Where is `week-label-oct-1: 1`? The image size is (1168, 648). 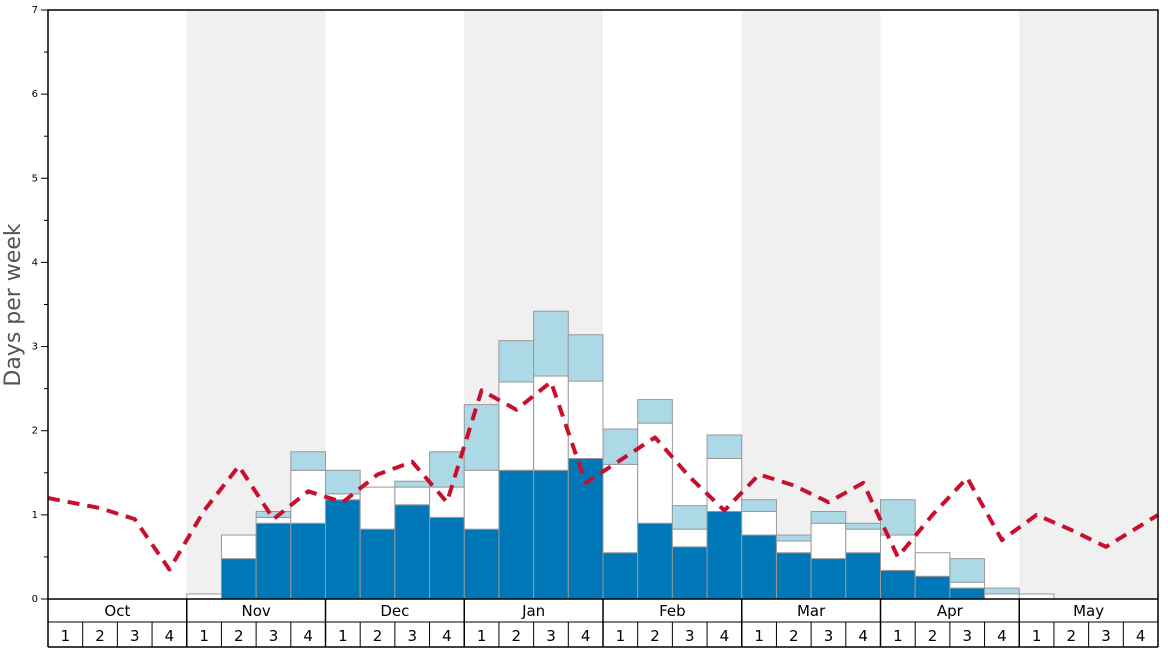
week-label-oct-1: 1 is located at coordinates (66, 636).